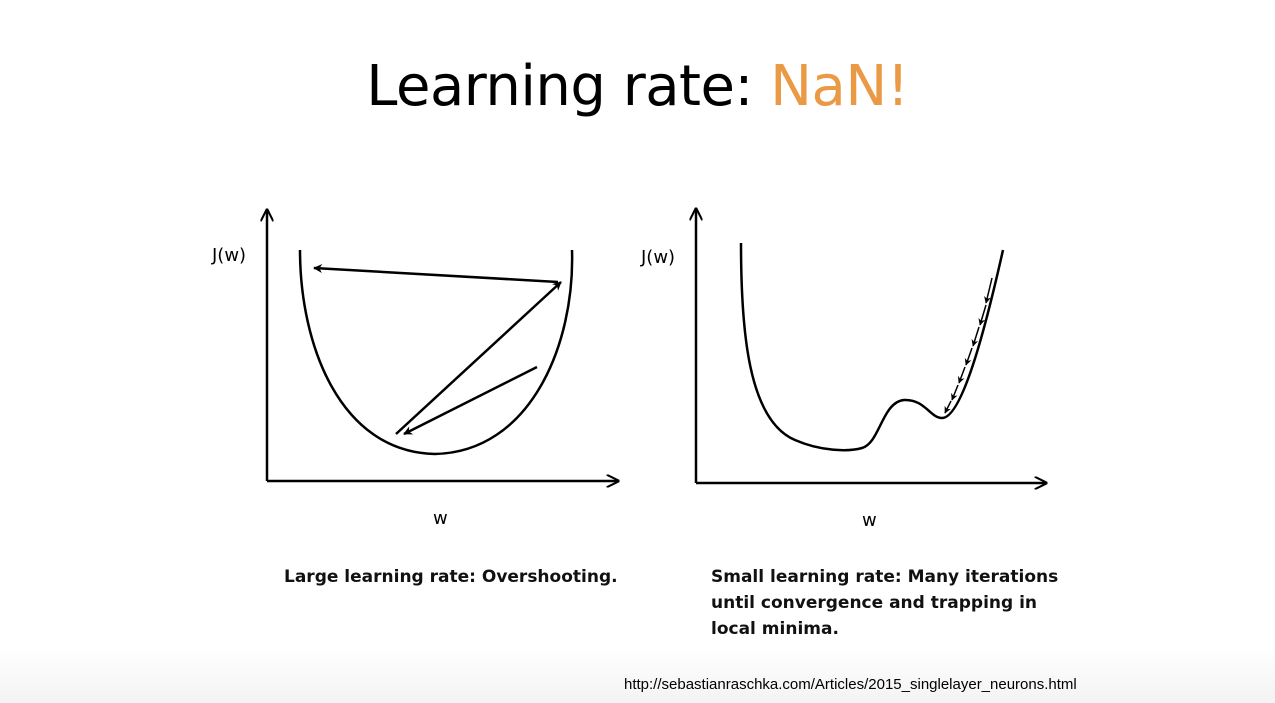 Image resolution: width=1275 pixels, height=703 pixels. I want to click on small-step-arrows, so click(968, 345).